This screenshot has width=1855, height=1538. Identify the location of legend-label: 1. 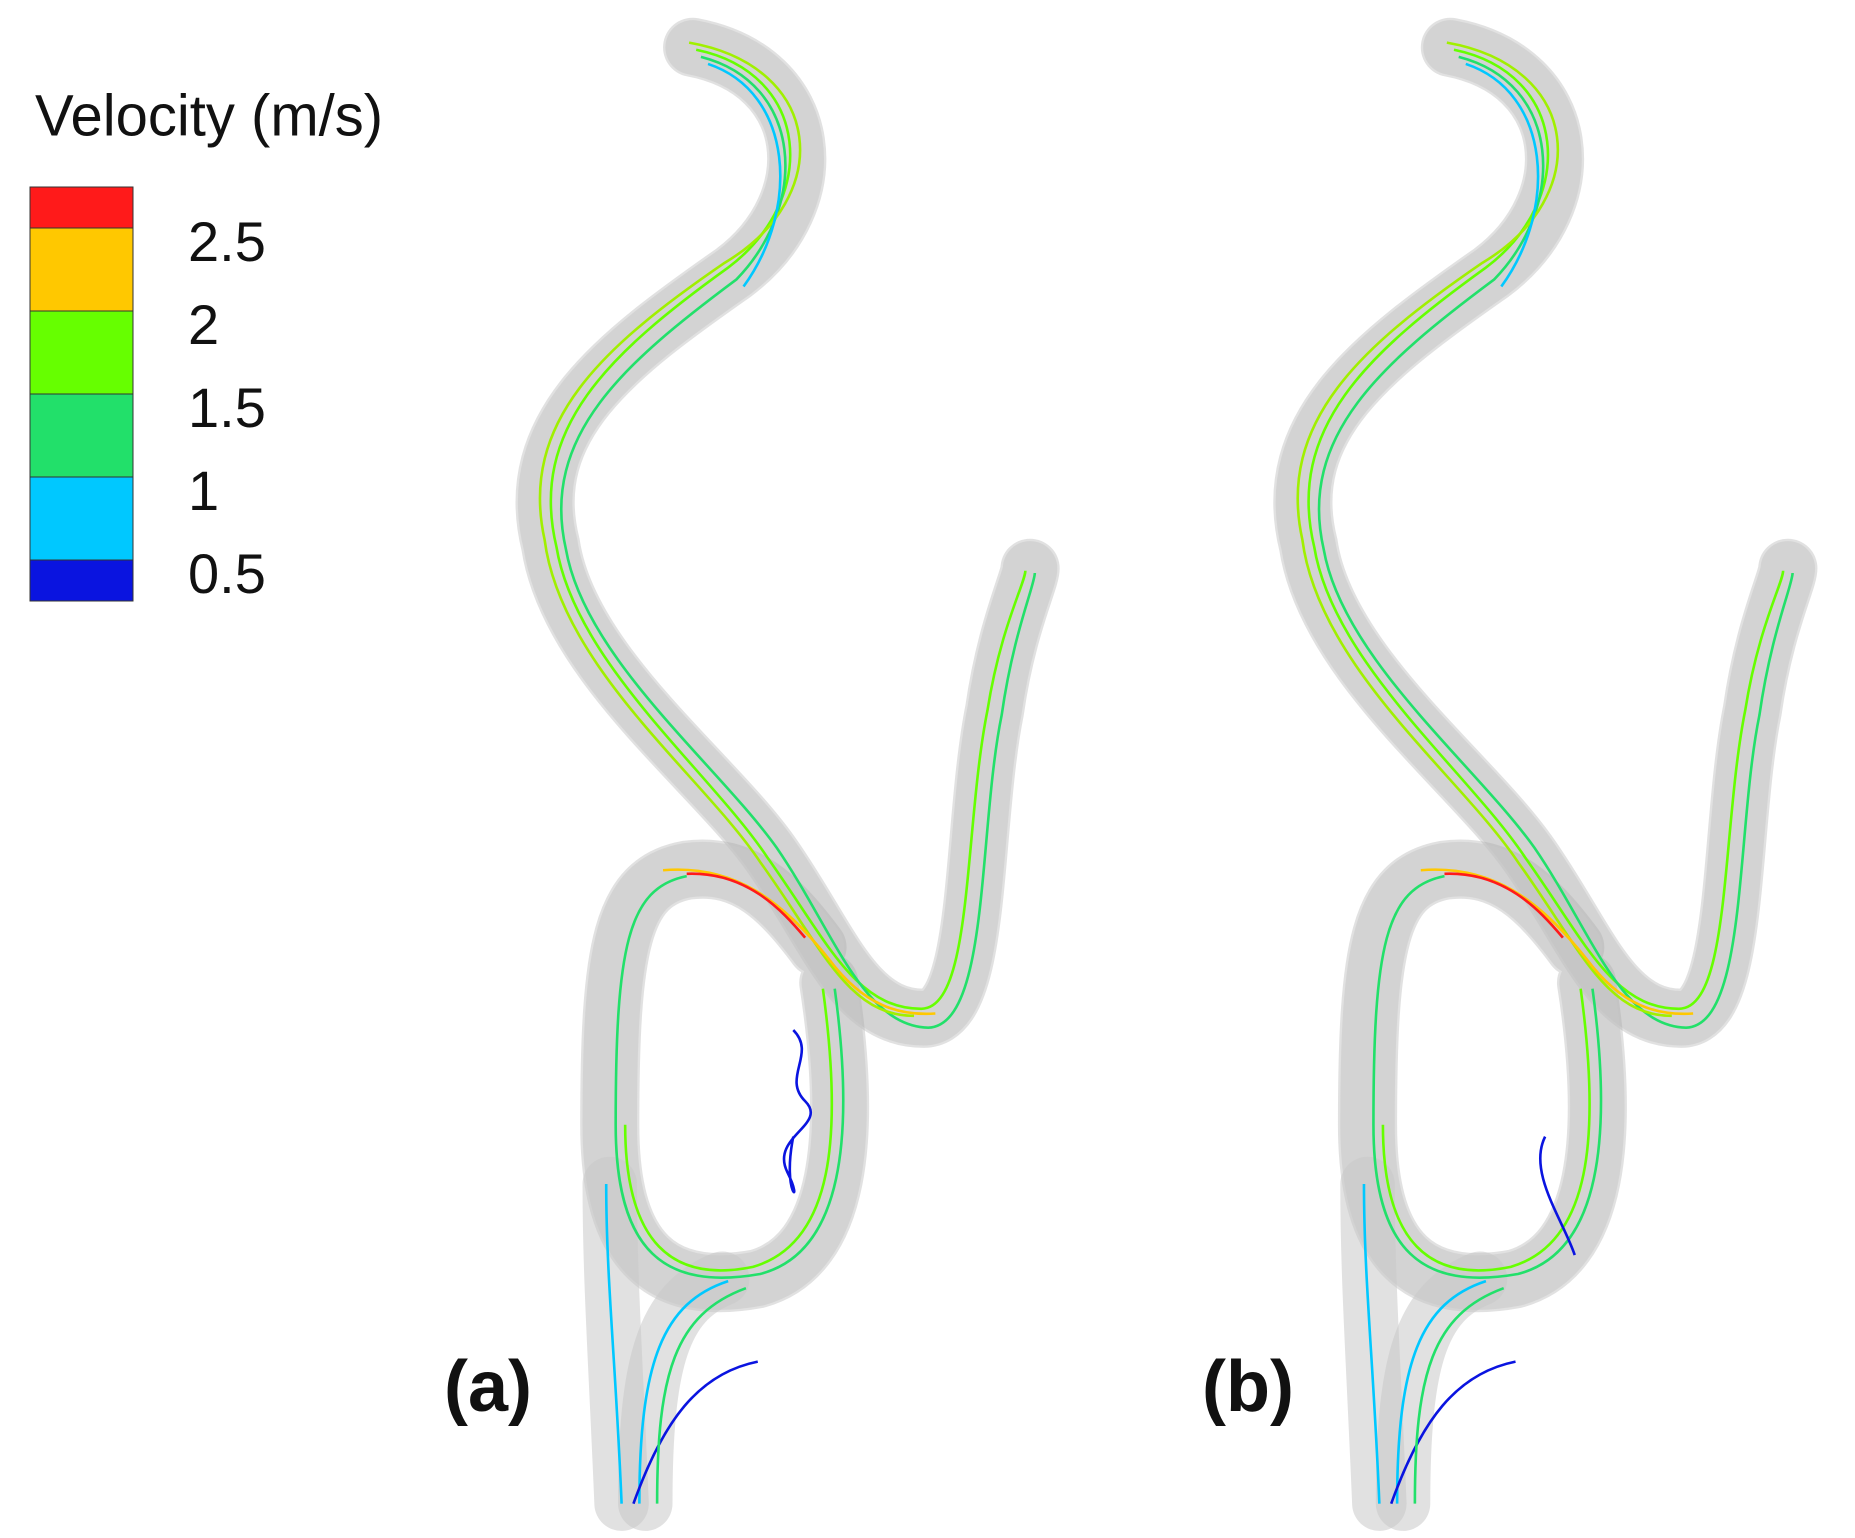
(203, 490).